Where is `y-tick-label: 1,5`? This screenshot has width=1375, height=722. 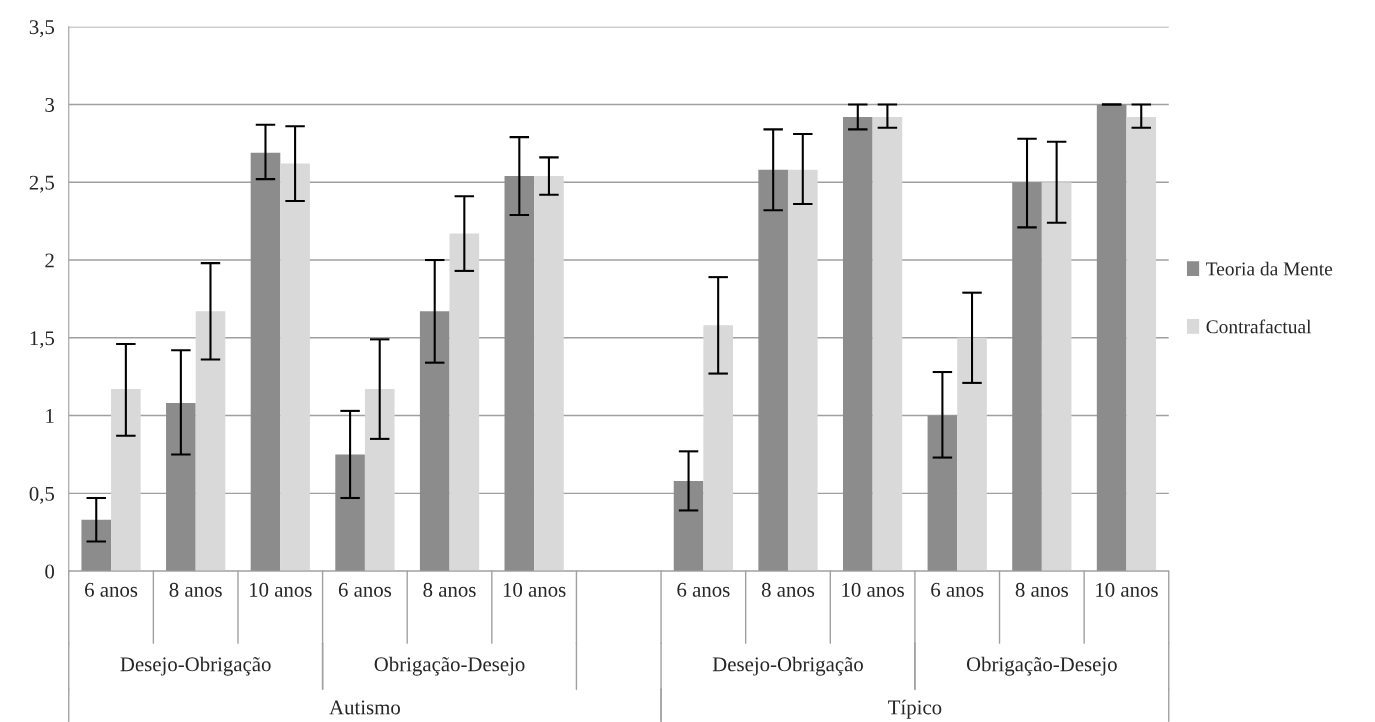
y-tick-label: 1,5 is located at coordinates (42, 340).